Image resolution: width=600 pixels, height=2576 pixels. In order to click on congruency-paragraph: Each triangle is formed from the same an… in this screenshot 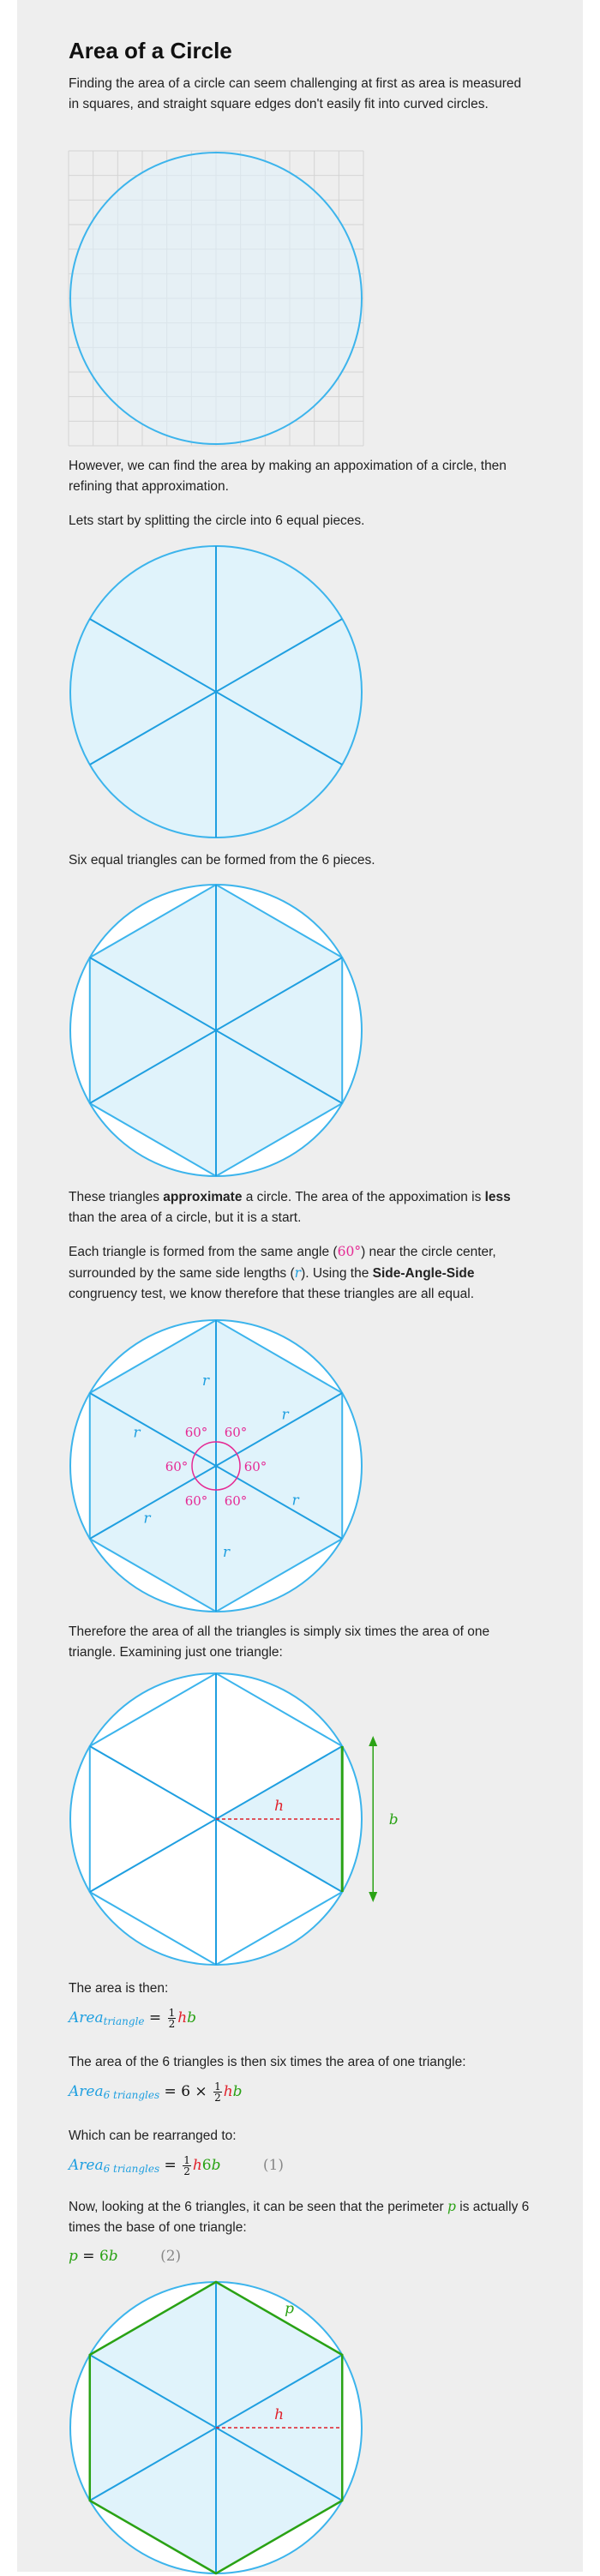, I will do `click(282, 1272)`.